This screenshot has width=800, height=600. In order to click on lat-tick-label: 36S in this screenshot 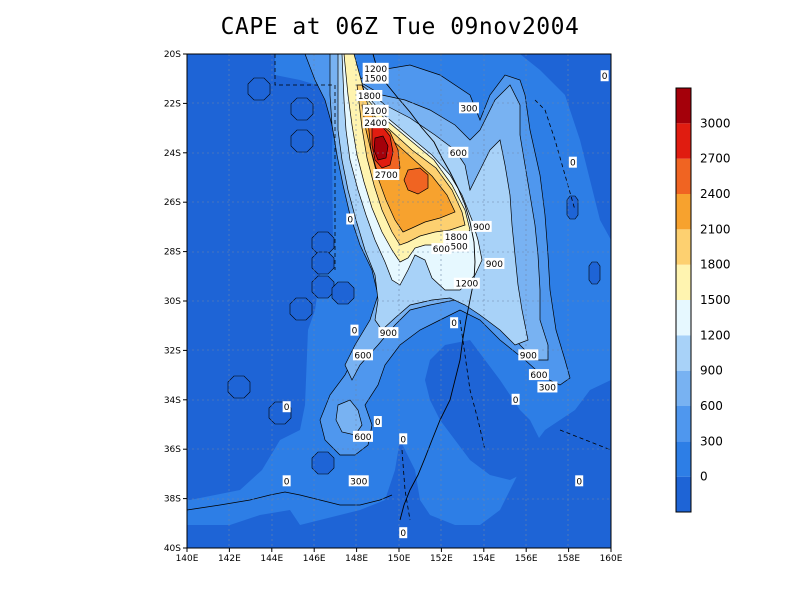, I will do `click(172, 450)`.